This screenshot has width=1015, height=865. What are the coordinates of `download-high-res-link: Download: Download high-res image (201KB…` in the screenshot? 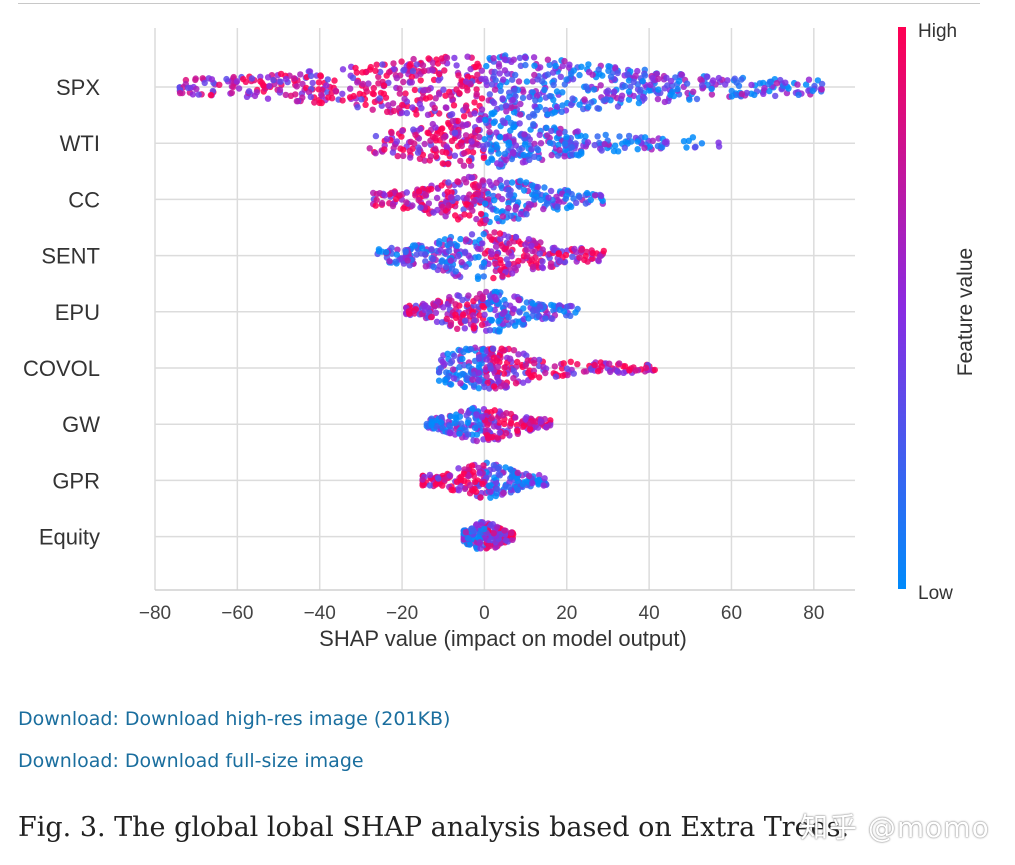 It's located at (234, 719).